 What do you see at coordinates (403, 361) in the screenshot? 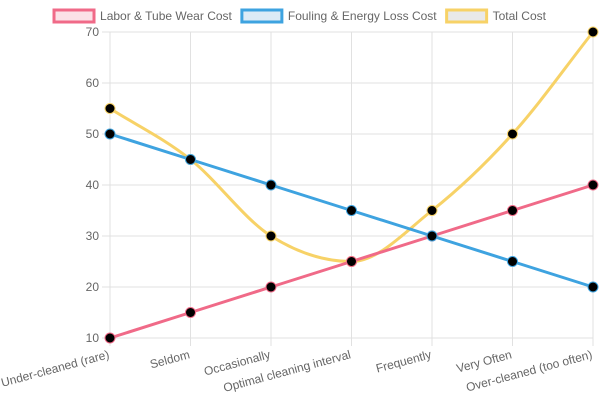
I see `x-tick-label: Frequently` at bounding box center [403, 361].